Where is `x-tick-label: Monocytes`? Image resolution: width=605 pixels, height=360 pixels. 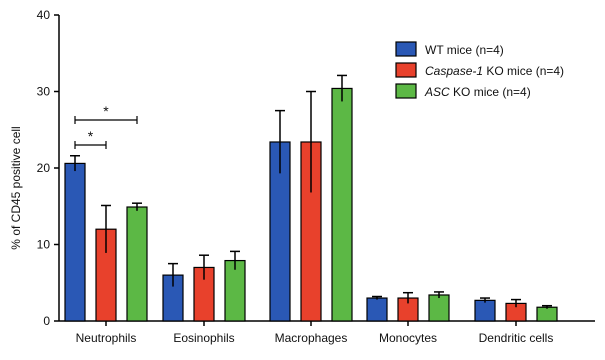
x-tick-label: Monocytes is located at coordinates (408, 338).